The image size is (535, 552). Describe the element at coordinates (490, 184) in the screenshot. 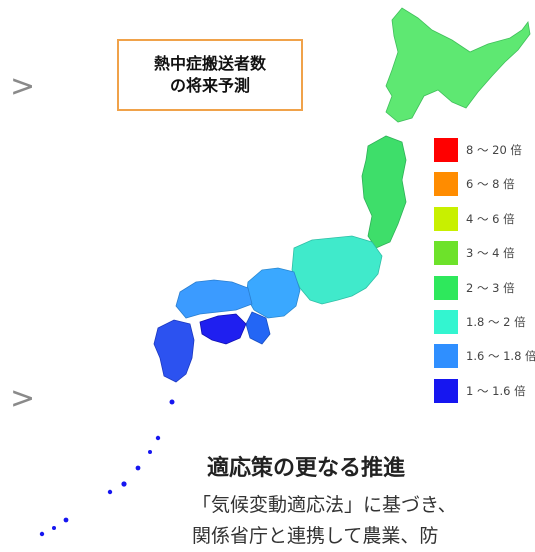

I see `legend-label: 6 ～ 8 倍` at that location.